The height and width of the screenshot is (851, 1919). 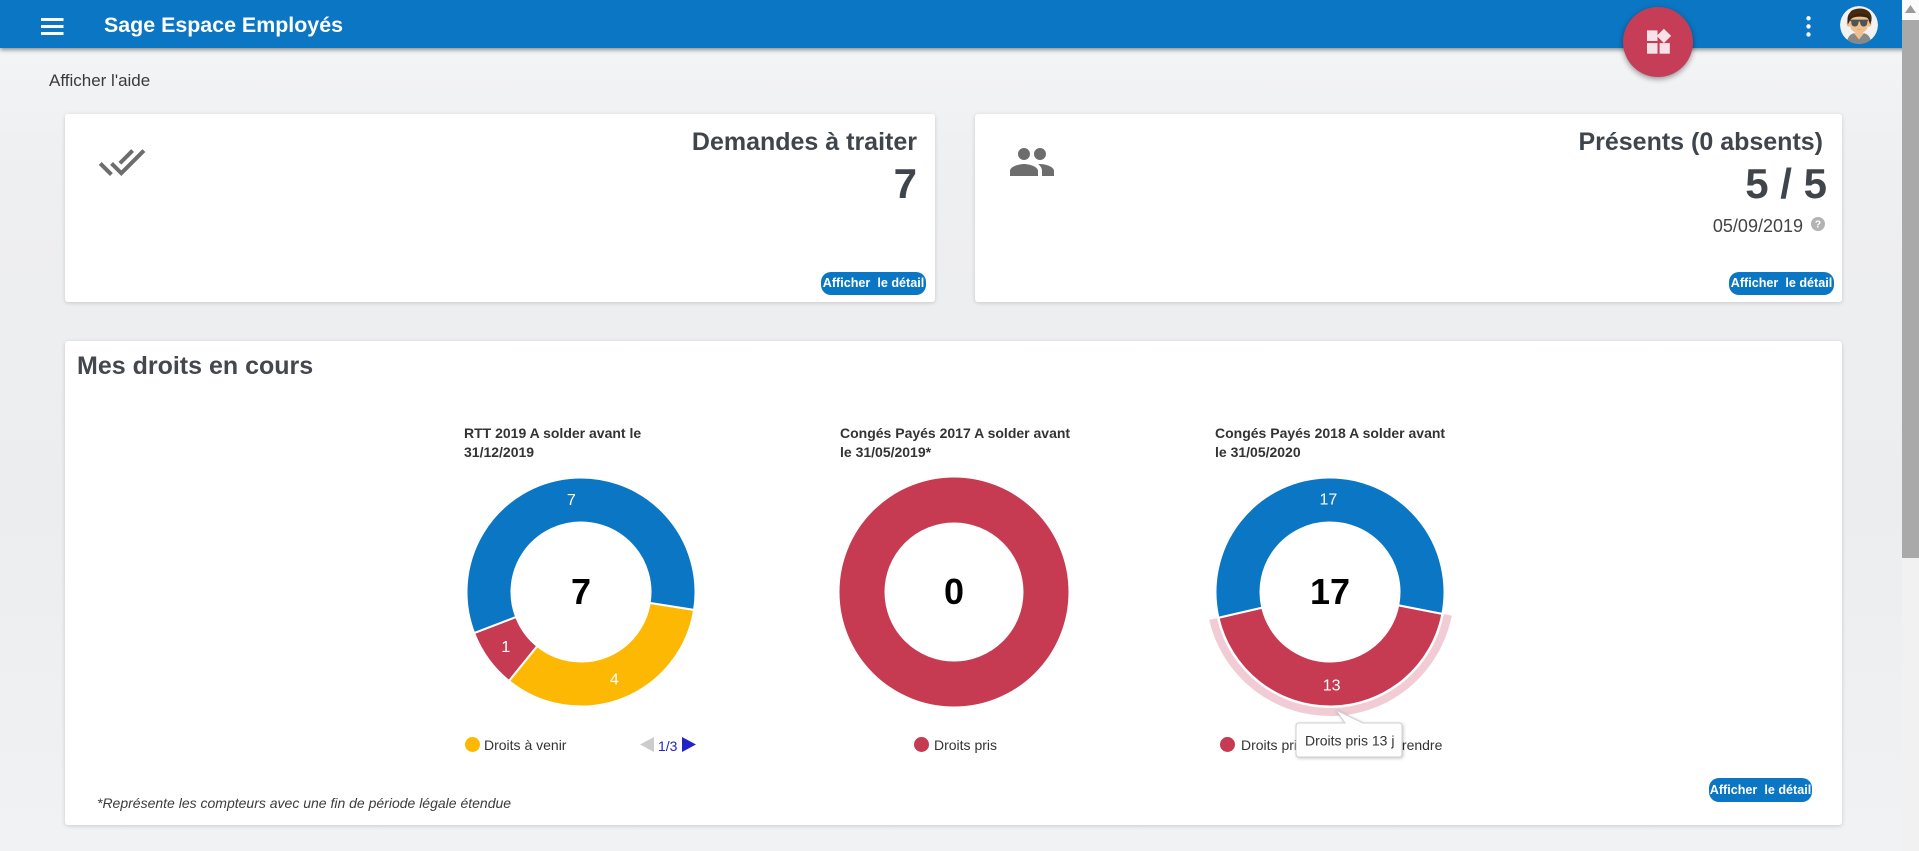 I want to click on svg-text: 1, so click(x=505, y=647).